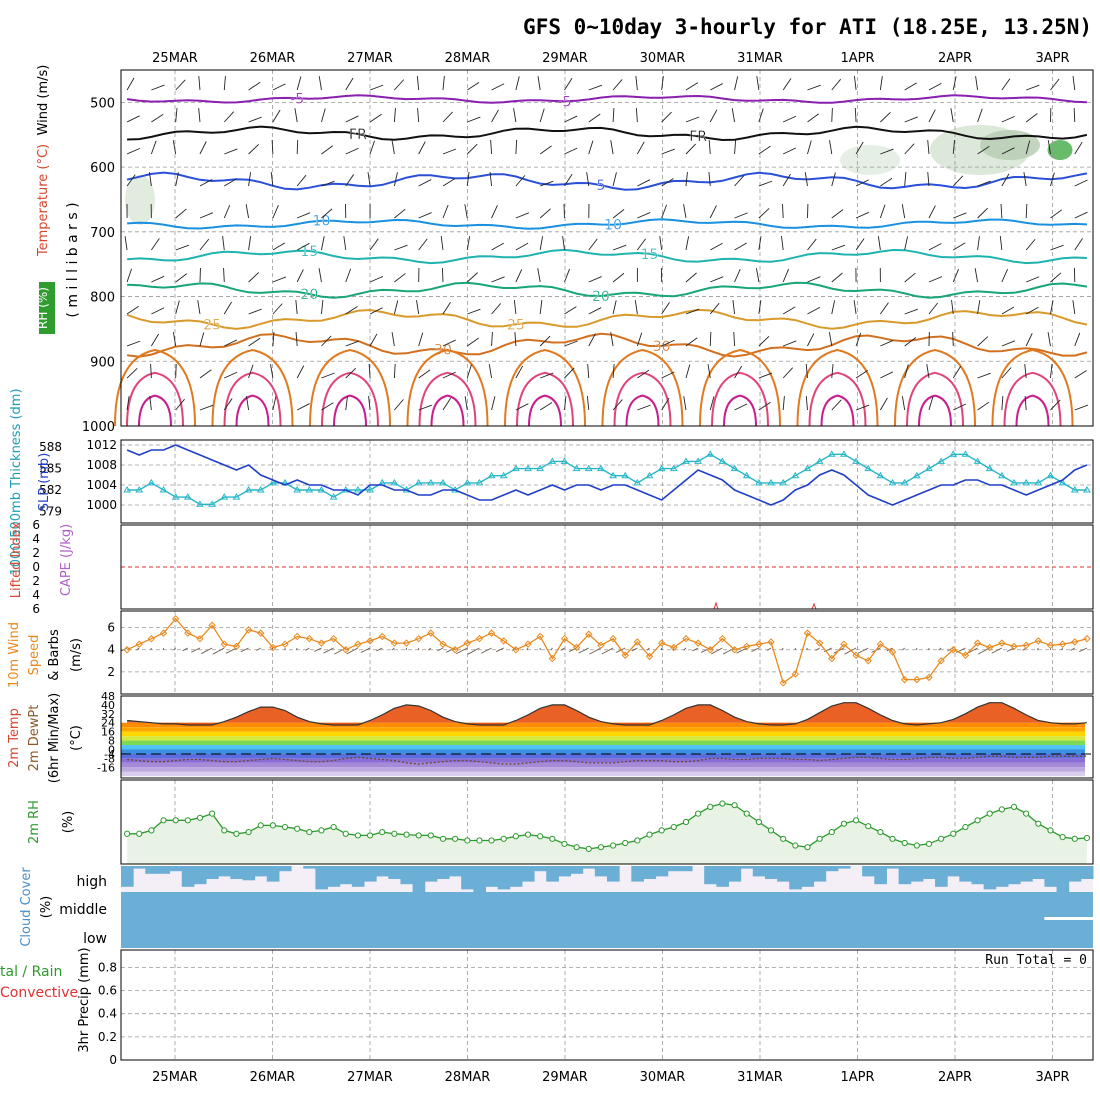  I want to click on cloud-low-gap, so click(1078, 918).